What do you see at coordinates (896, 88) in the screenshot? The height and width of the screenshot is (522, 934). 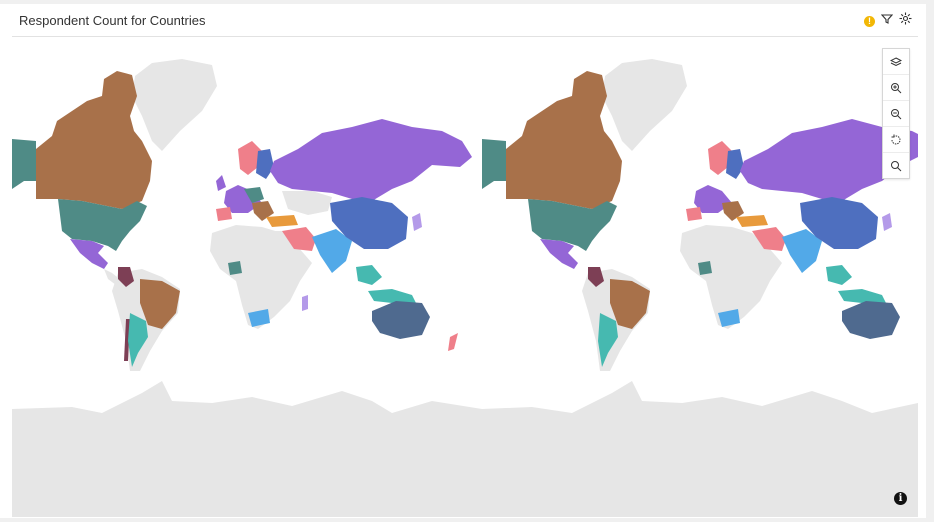 I see `zoom-in-icon` at bounding box center [896, 88].